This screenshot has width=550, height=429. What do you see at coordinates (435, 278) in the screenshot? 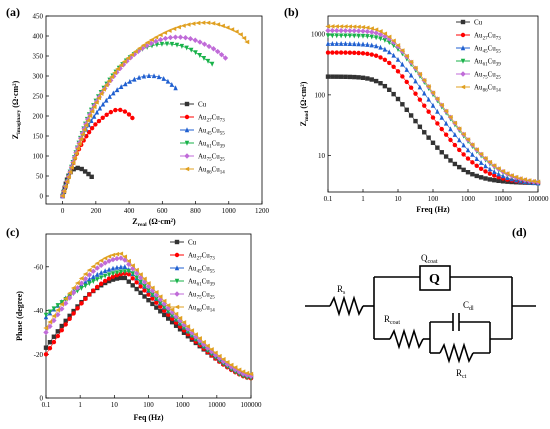
I see `cpe-qcoat` at bounding box center [435, 278].